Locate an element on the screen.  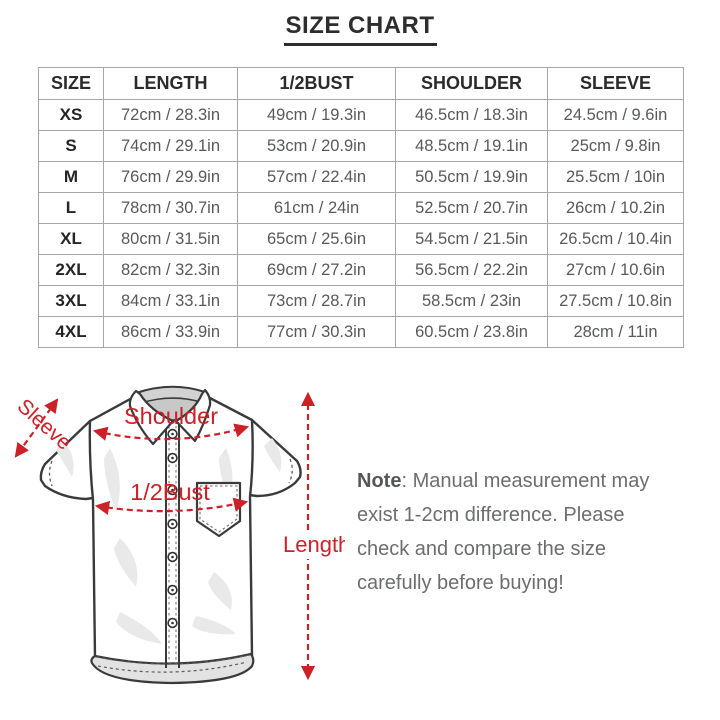
col-header-shoulder: SHOULDER is located at coordinates (471, 83).